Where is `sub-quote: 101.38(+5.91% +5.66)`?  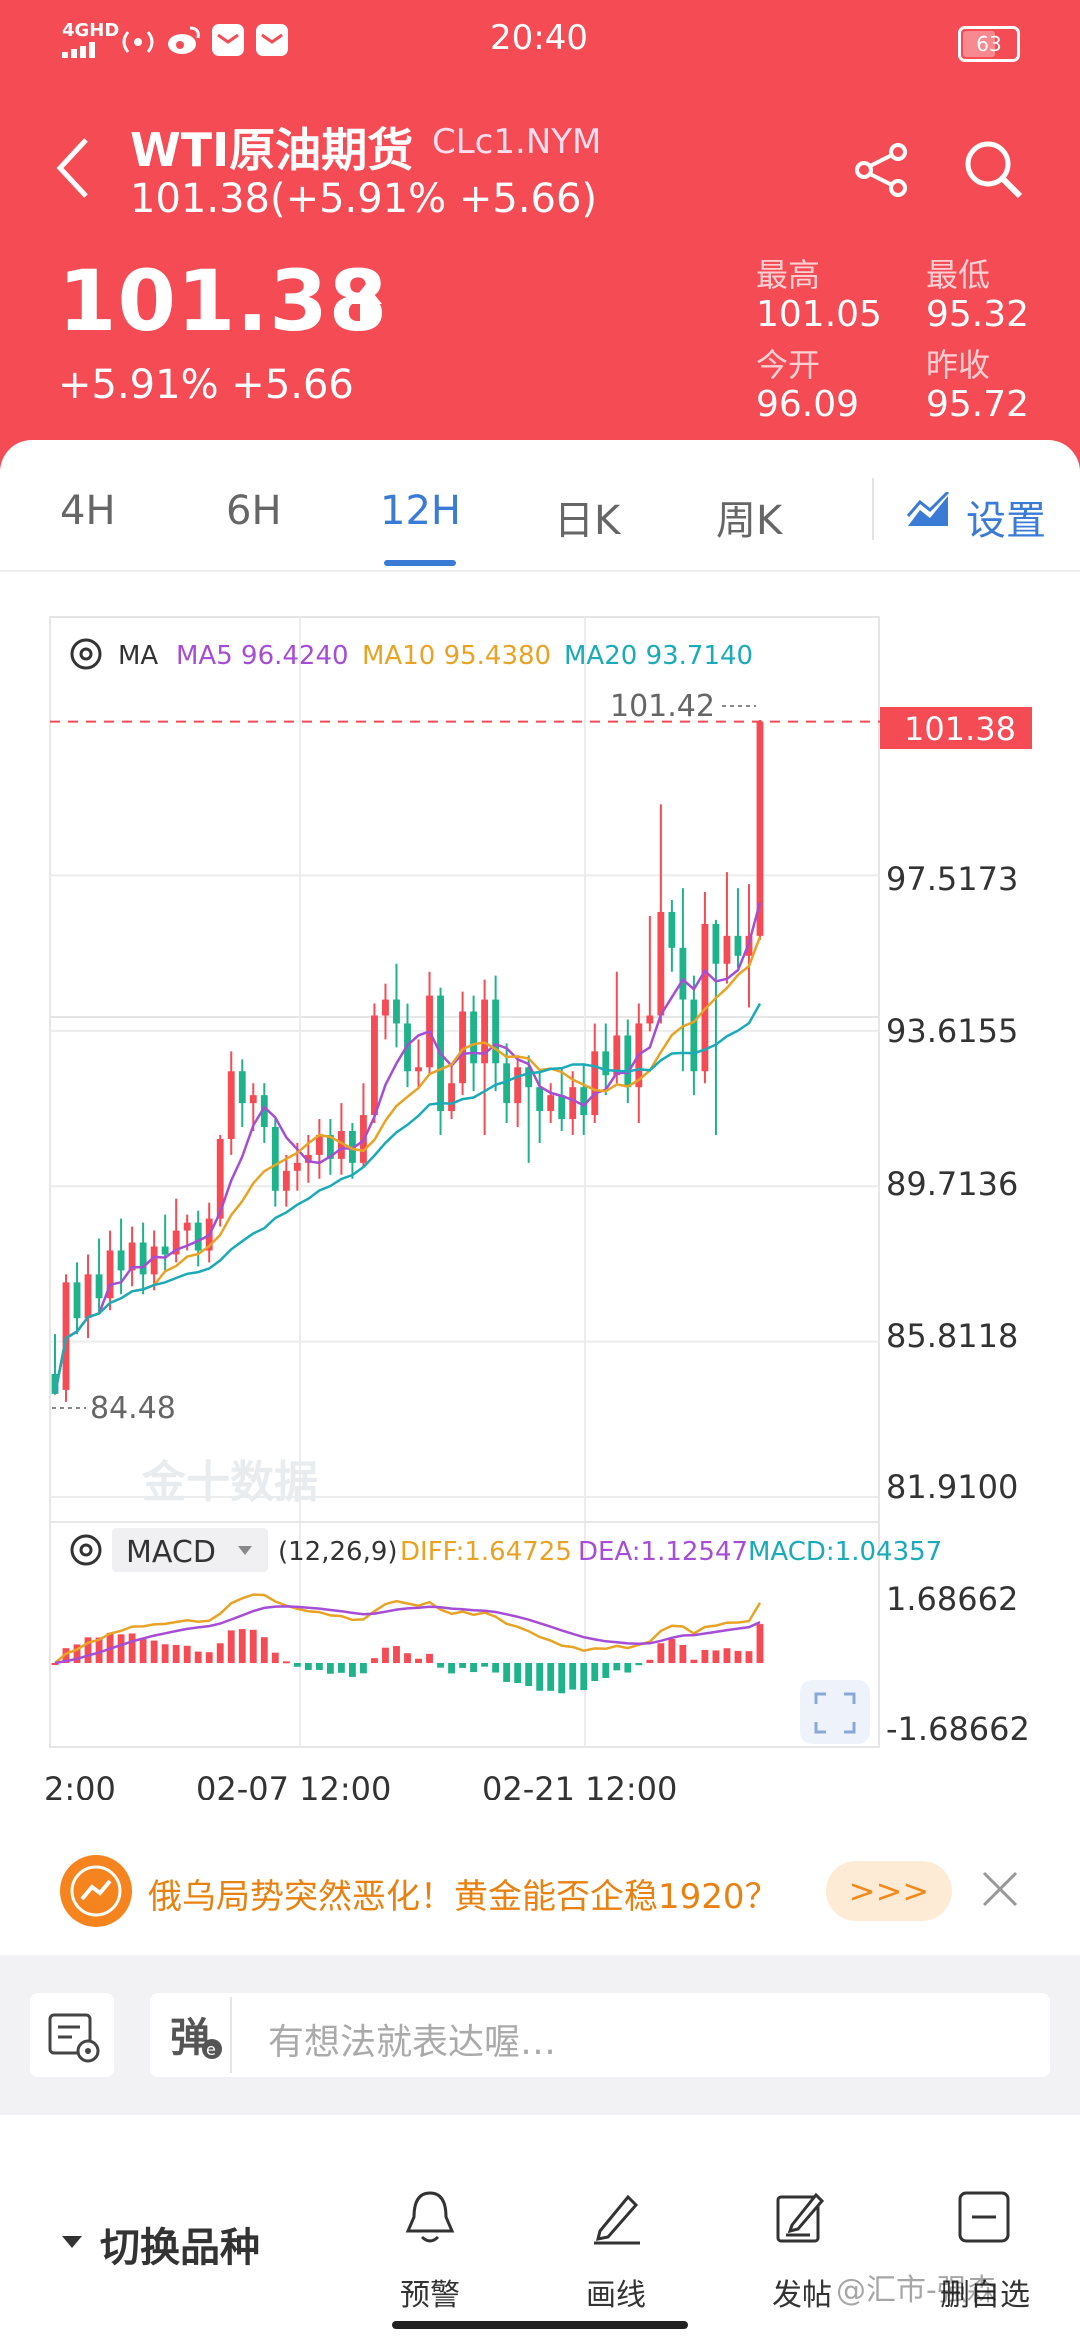
sub-quote: 101.38(+5.91% +5.66) is located at coordinates (364, 199).